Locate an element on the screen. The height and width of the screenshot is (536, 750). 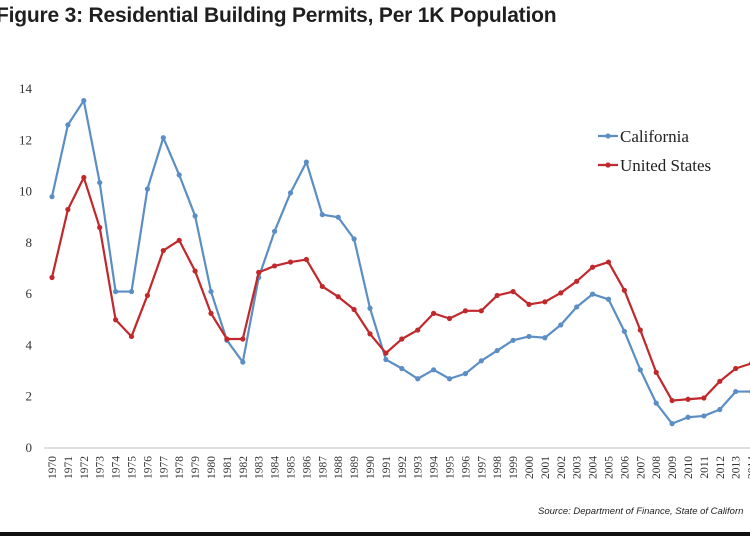
x-tick-label: 2012 is located at coordinates (721, 467).